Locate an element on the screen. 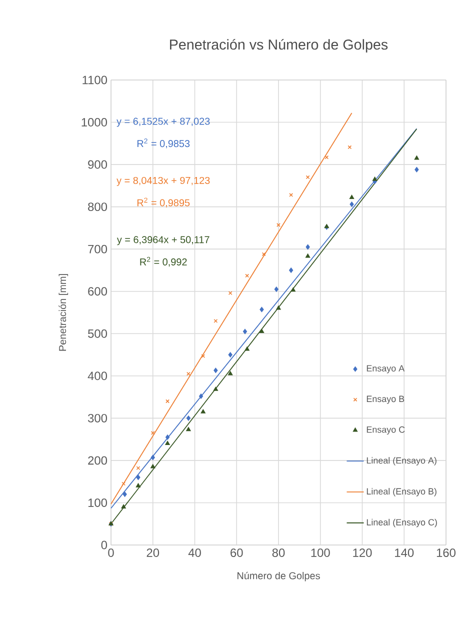 The height and width of the screenshot is (640, 461). y-tick-label: 800 is located at coordinates (98, 207).